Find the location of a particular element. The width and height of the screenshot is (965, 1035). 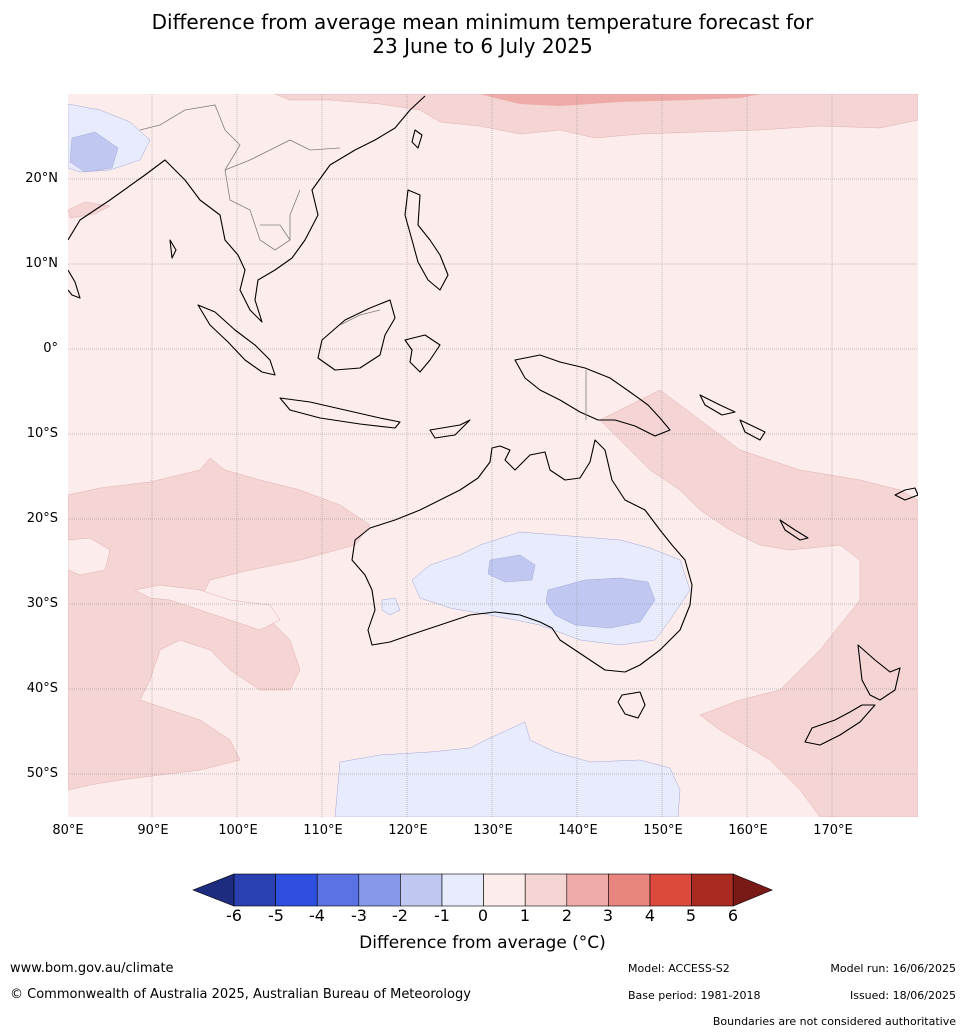

colorbar-tick-neg3: -3 is located at coordinates (359, 915).